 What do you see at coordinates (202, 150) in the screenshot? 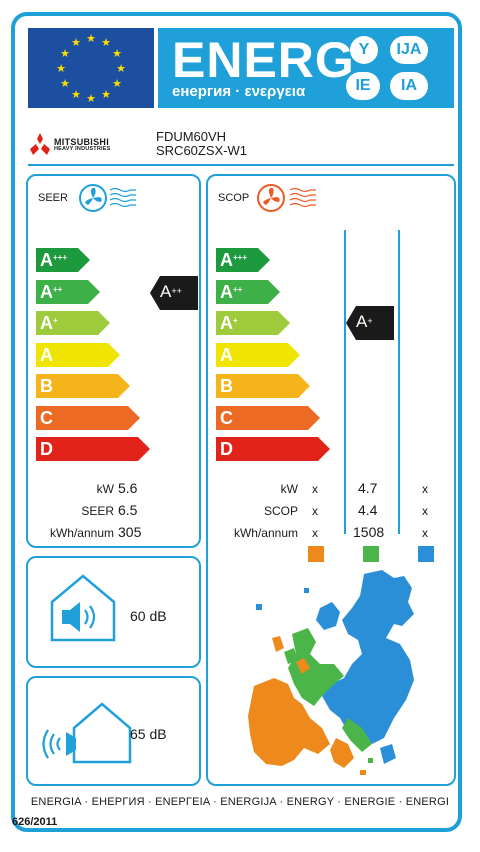
I see `model-outdoor: SRC60ZSX-W1` at bounding box center [202, 150].